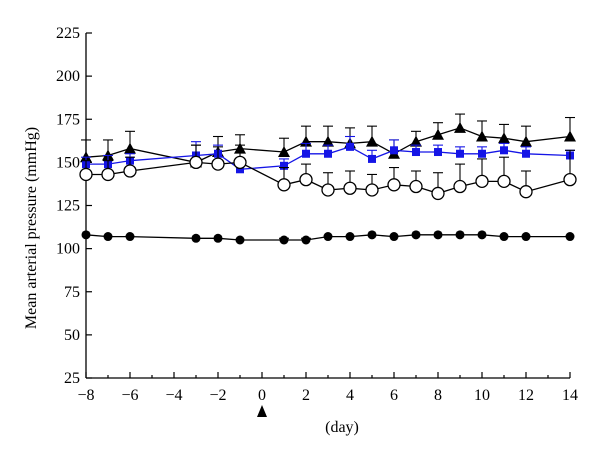 This screenshot has width=600, height=458. Describe the element at coordinates (262, 395) in the screenshot. I see `x-tick-label: 0` at that location.